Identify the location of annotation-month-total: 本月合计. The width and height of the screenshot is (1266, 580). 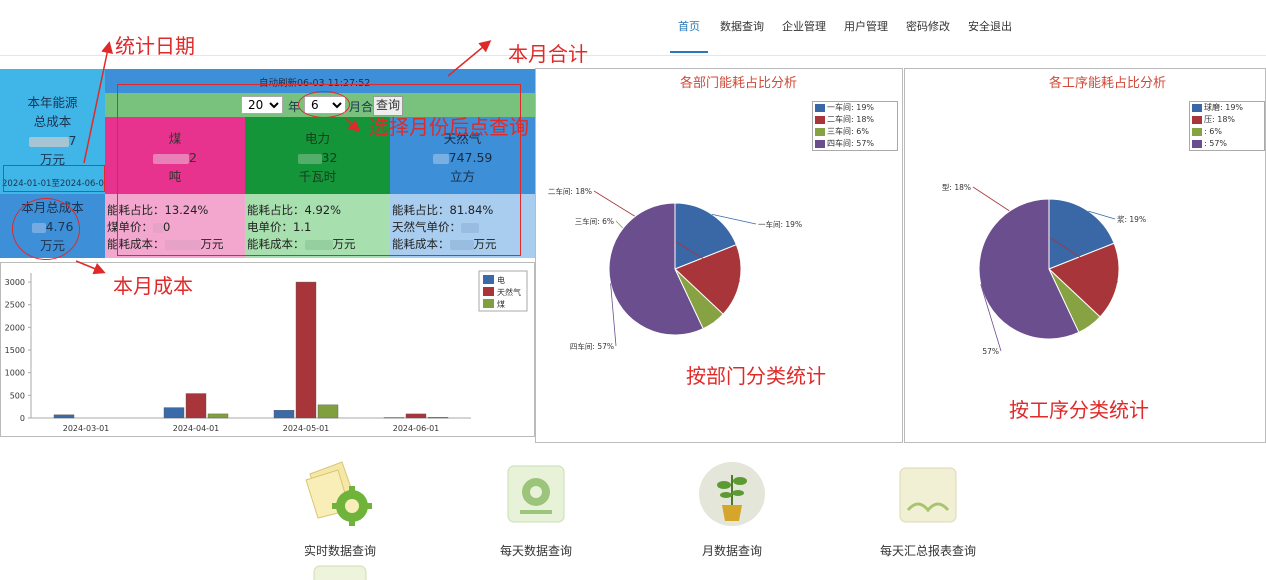
(548, 52).